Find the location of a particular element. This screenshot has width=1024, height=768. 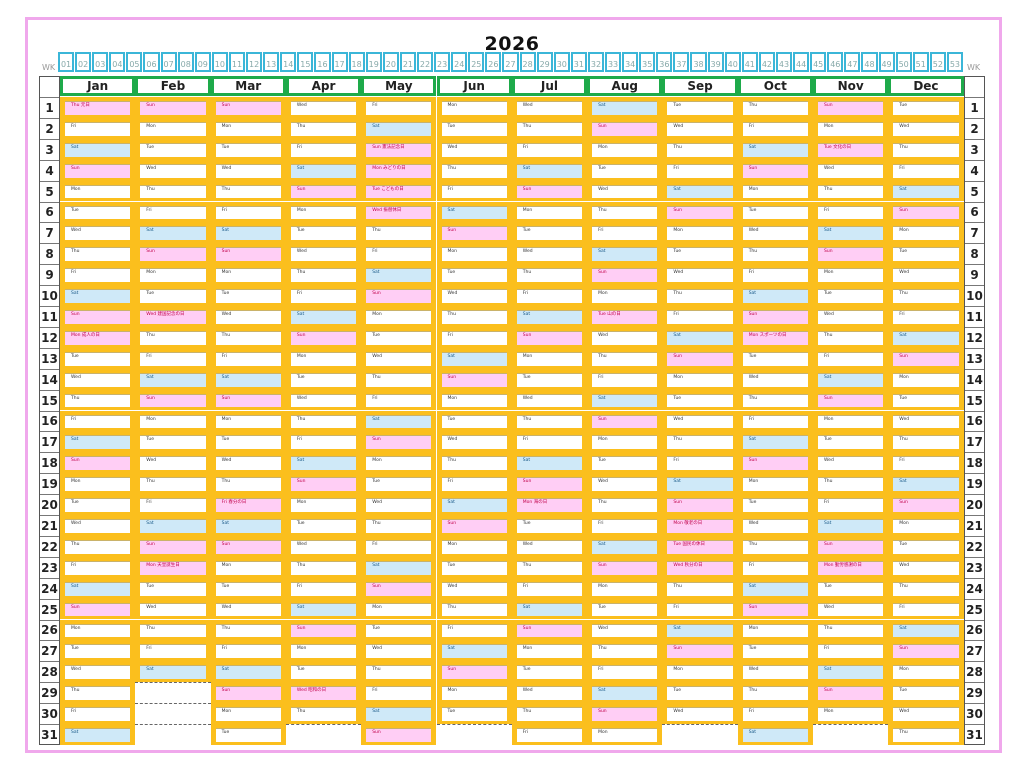

day-cell: Mon 成人の日 is located at coordinates (98, 337).